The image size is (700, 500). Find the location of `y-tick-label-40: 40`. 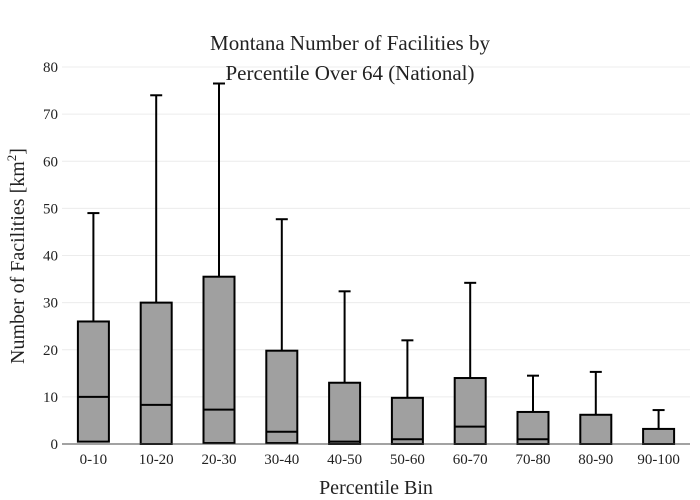

y-tick-label-40: 40 is located at coordinates (50, 257).